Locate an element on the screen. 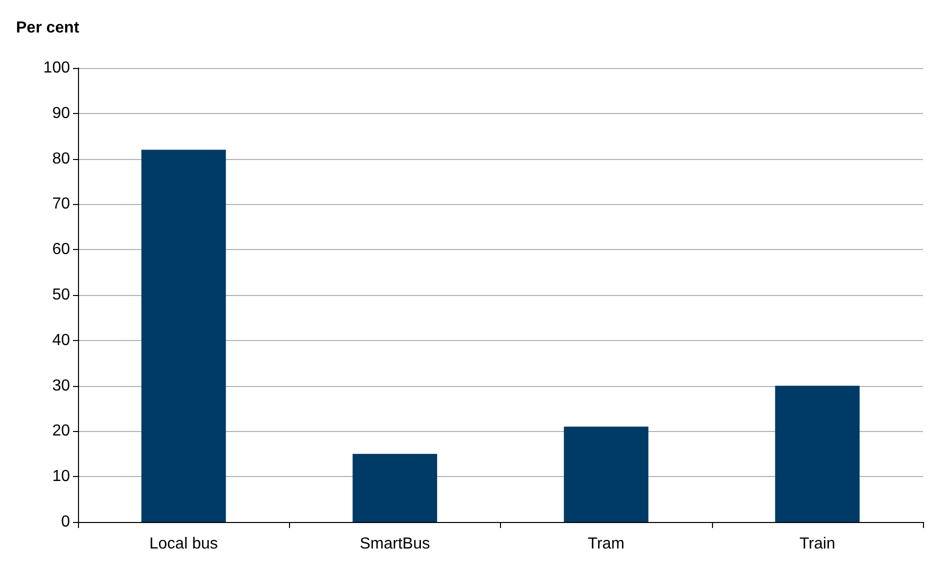 The height and width of the screenshot is (565, 939). y-tick-label: 30 is located at coordinates (61, 385).